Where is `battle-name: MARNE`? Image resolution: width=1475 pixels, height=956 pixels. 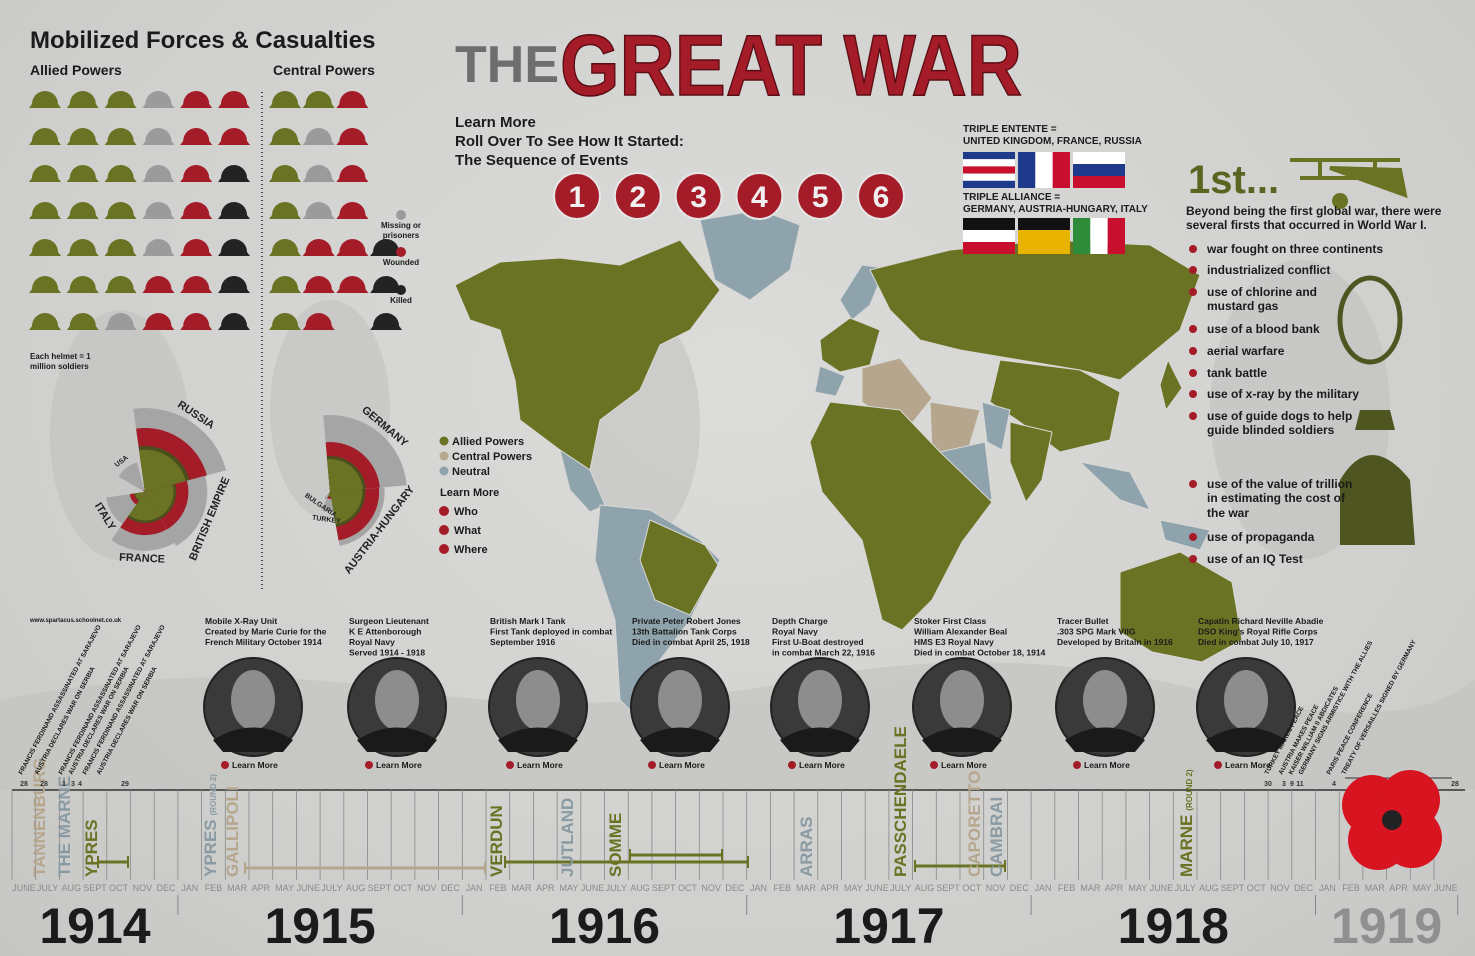
battle-name: MARNE is located at coordinates (1186, 846).